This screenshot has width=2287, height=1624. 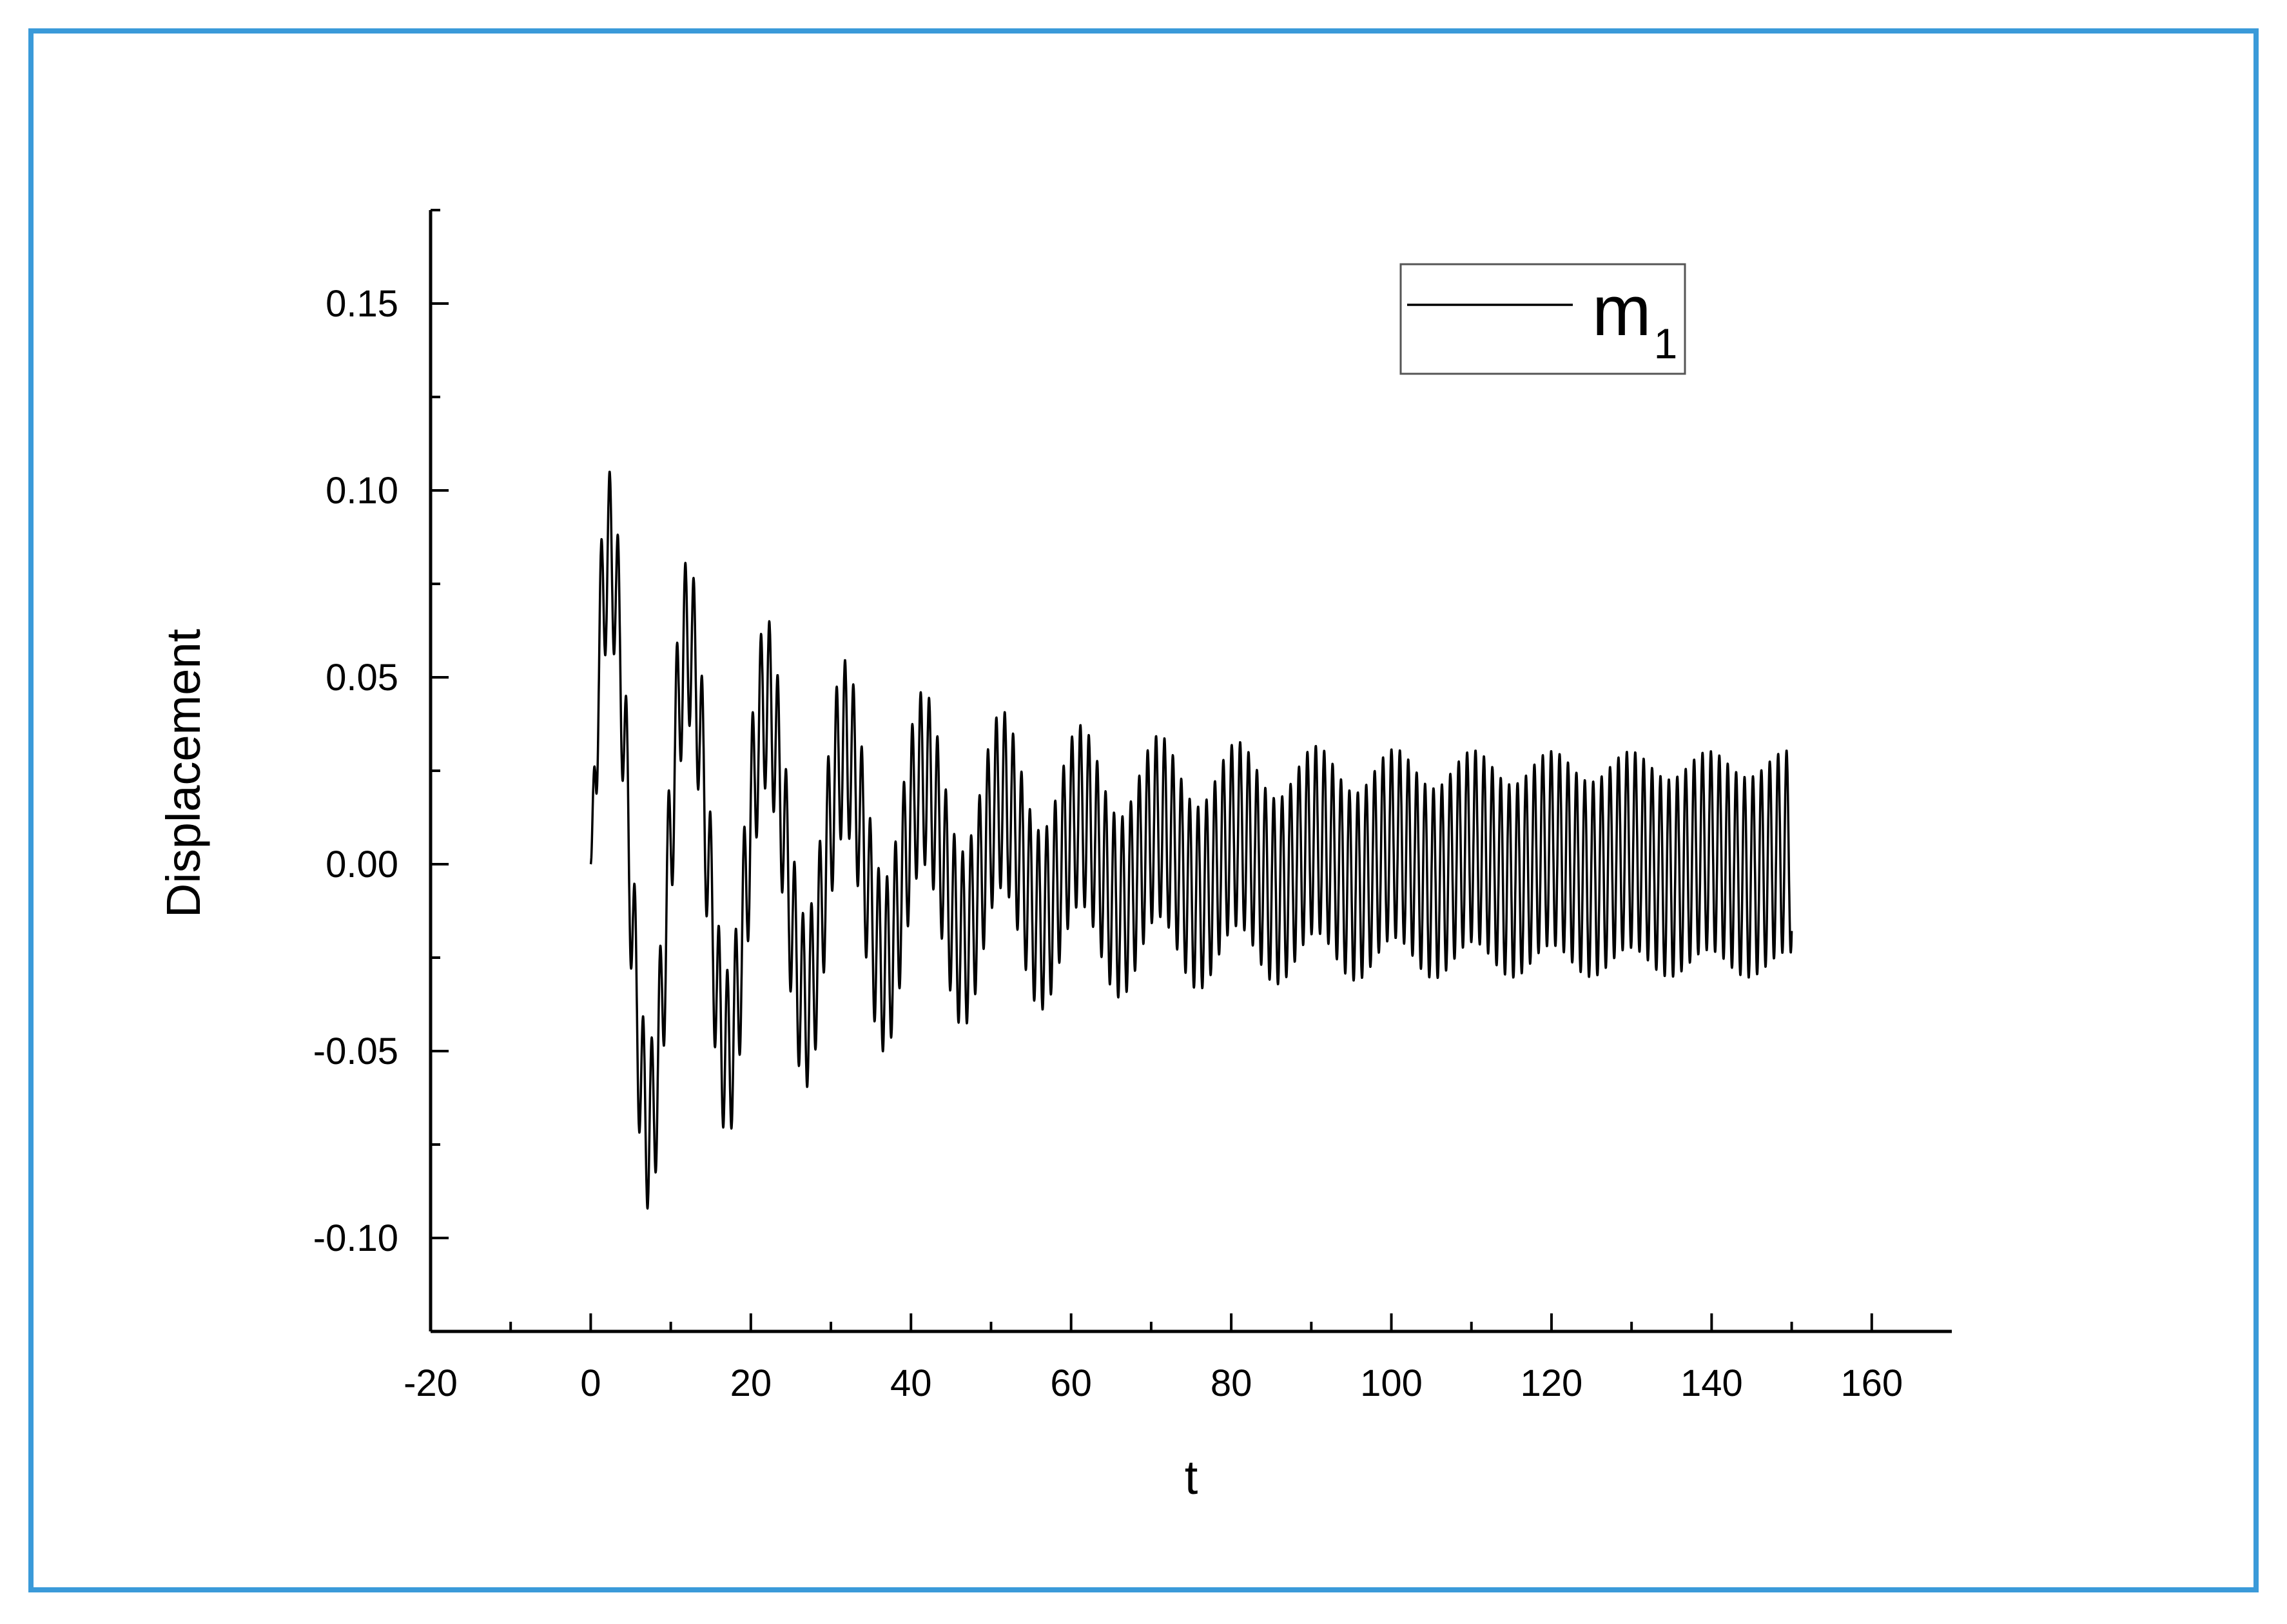 I want to click on legend-label-m1: m1, so click(x=1634, y=319).